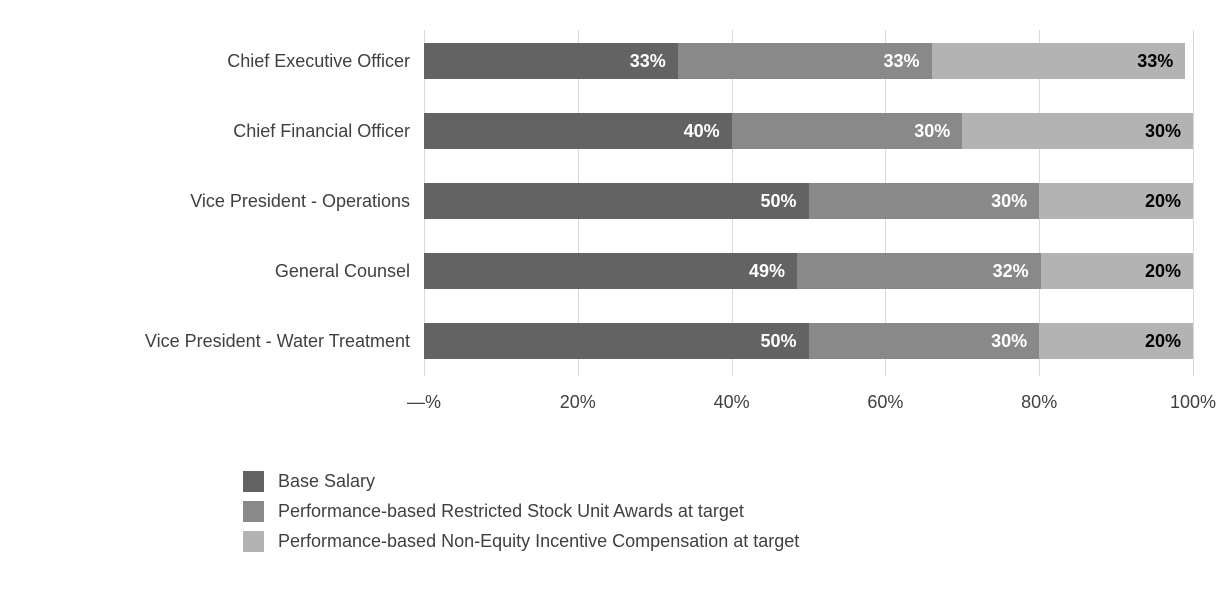  Describe the element at coordinates (300, 200) in the screenshot. I see `category-label: Vice President - Operations` at that location.